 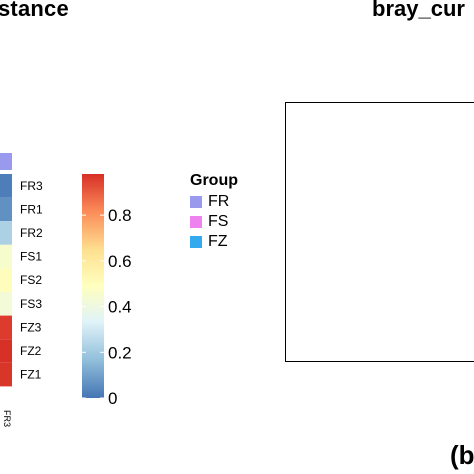 I want to click on group-legend: Group FR FS FZ, so click(x=214, y=212).